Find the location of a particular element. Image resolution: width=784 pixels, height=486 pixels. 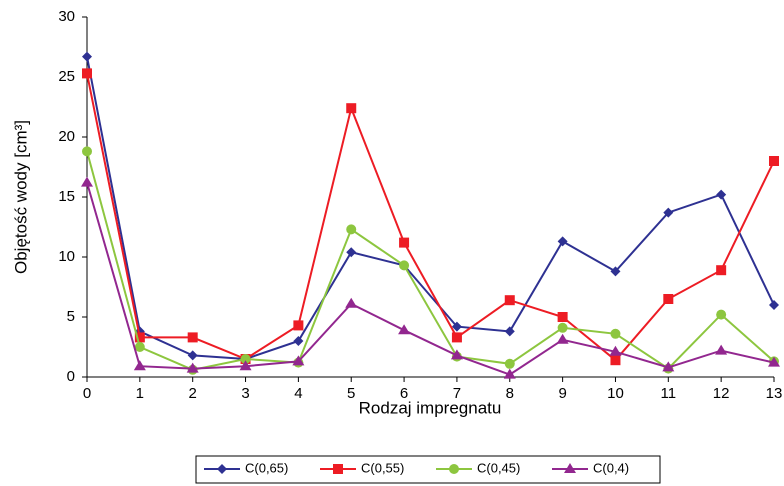

x-tick-label: 8 is located at coordinates (510, 393).